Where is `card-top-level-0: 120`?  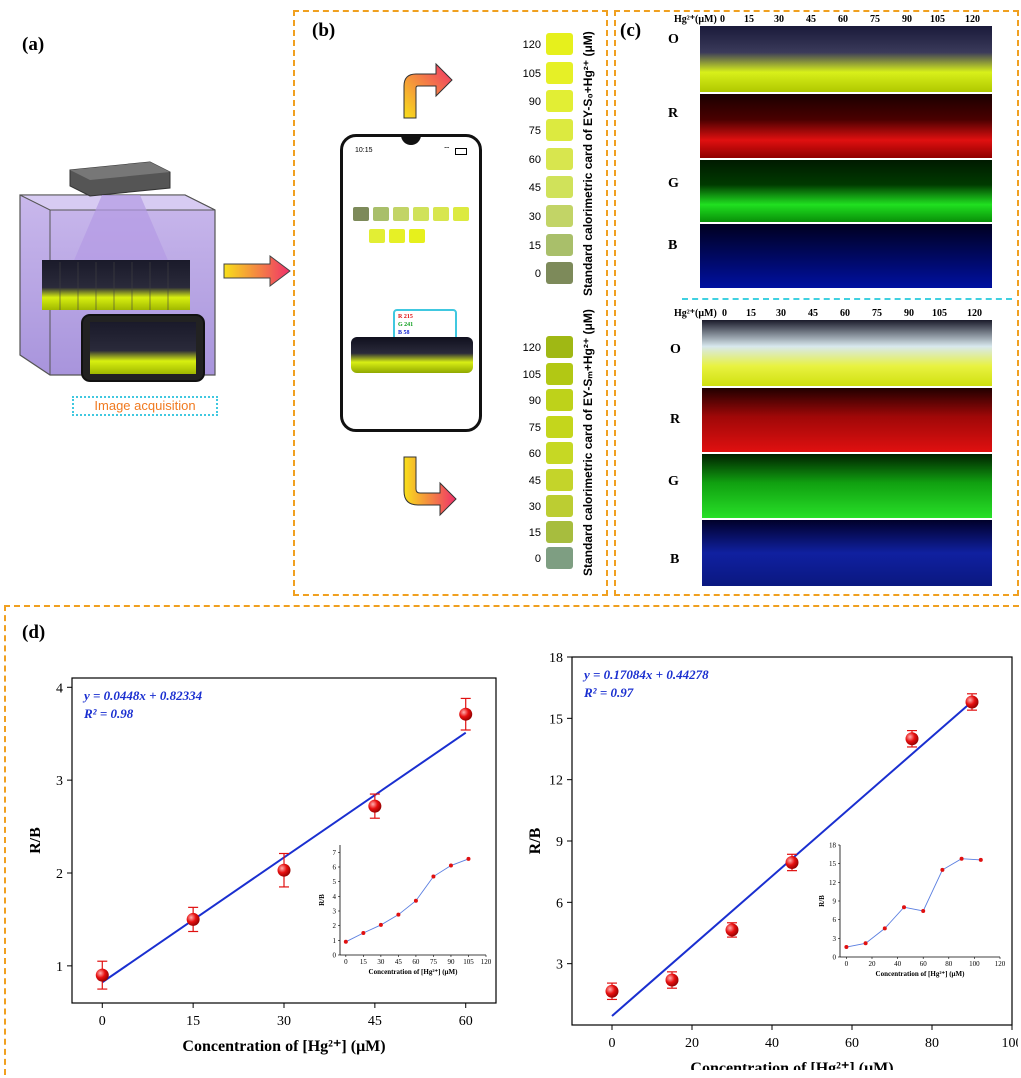 card-top-level-0: 120 is located at coordinates (531, 45).